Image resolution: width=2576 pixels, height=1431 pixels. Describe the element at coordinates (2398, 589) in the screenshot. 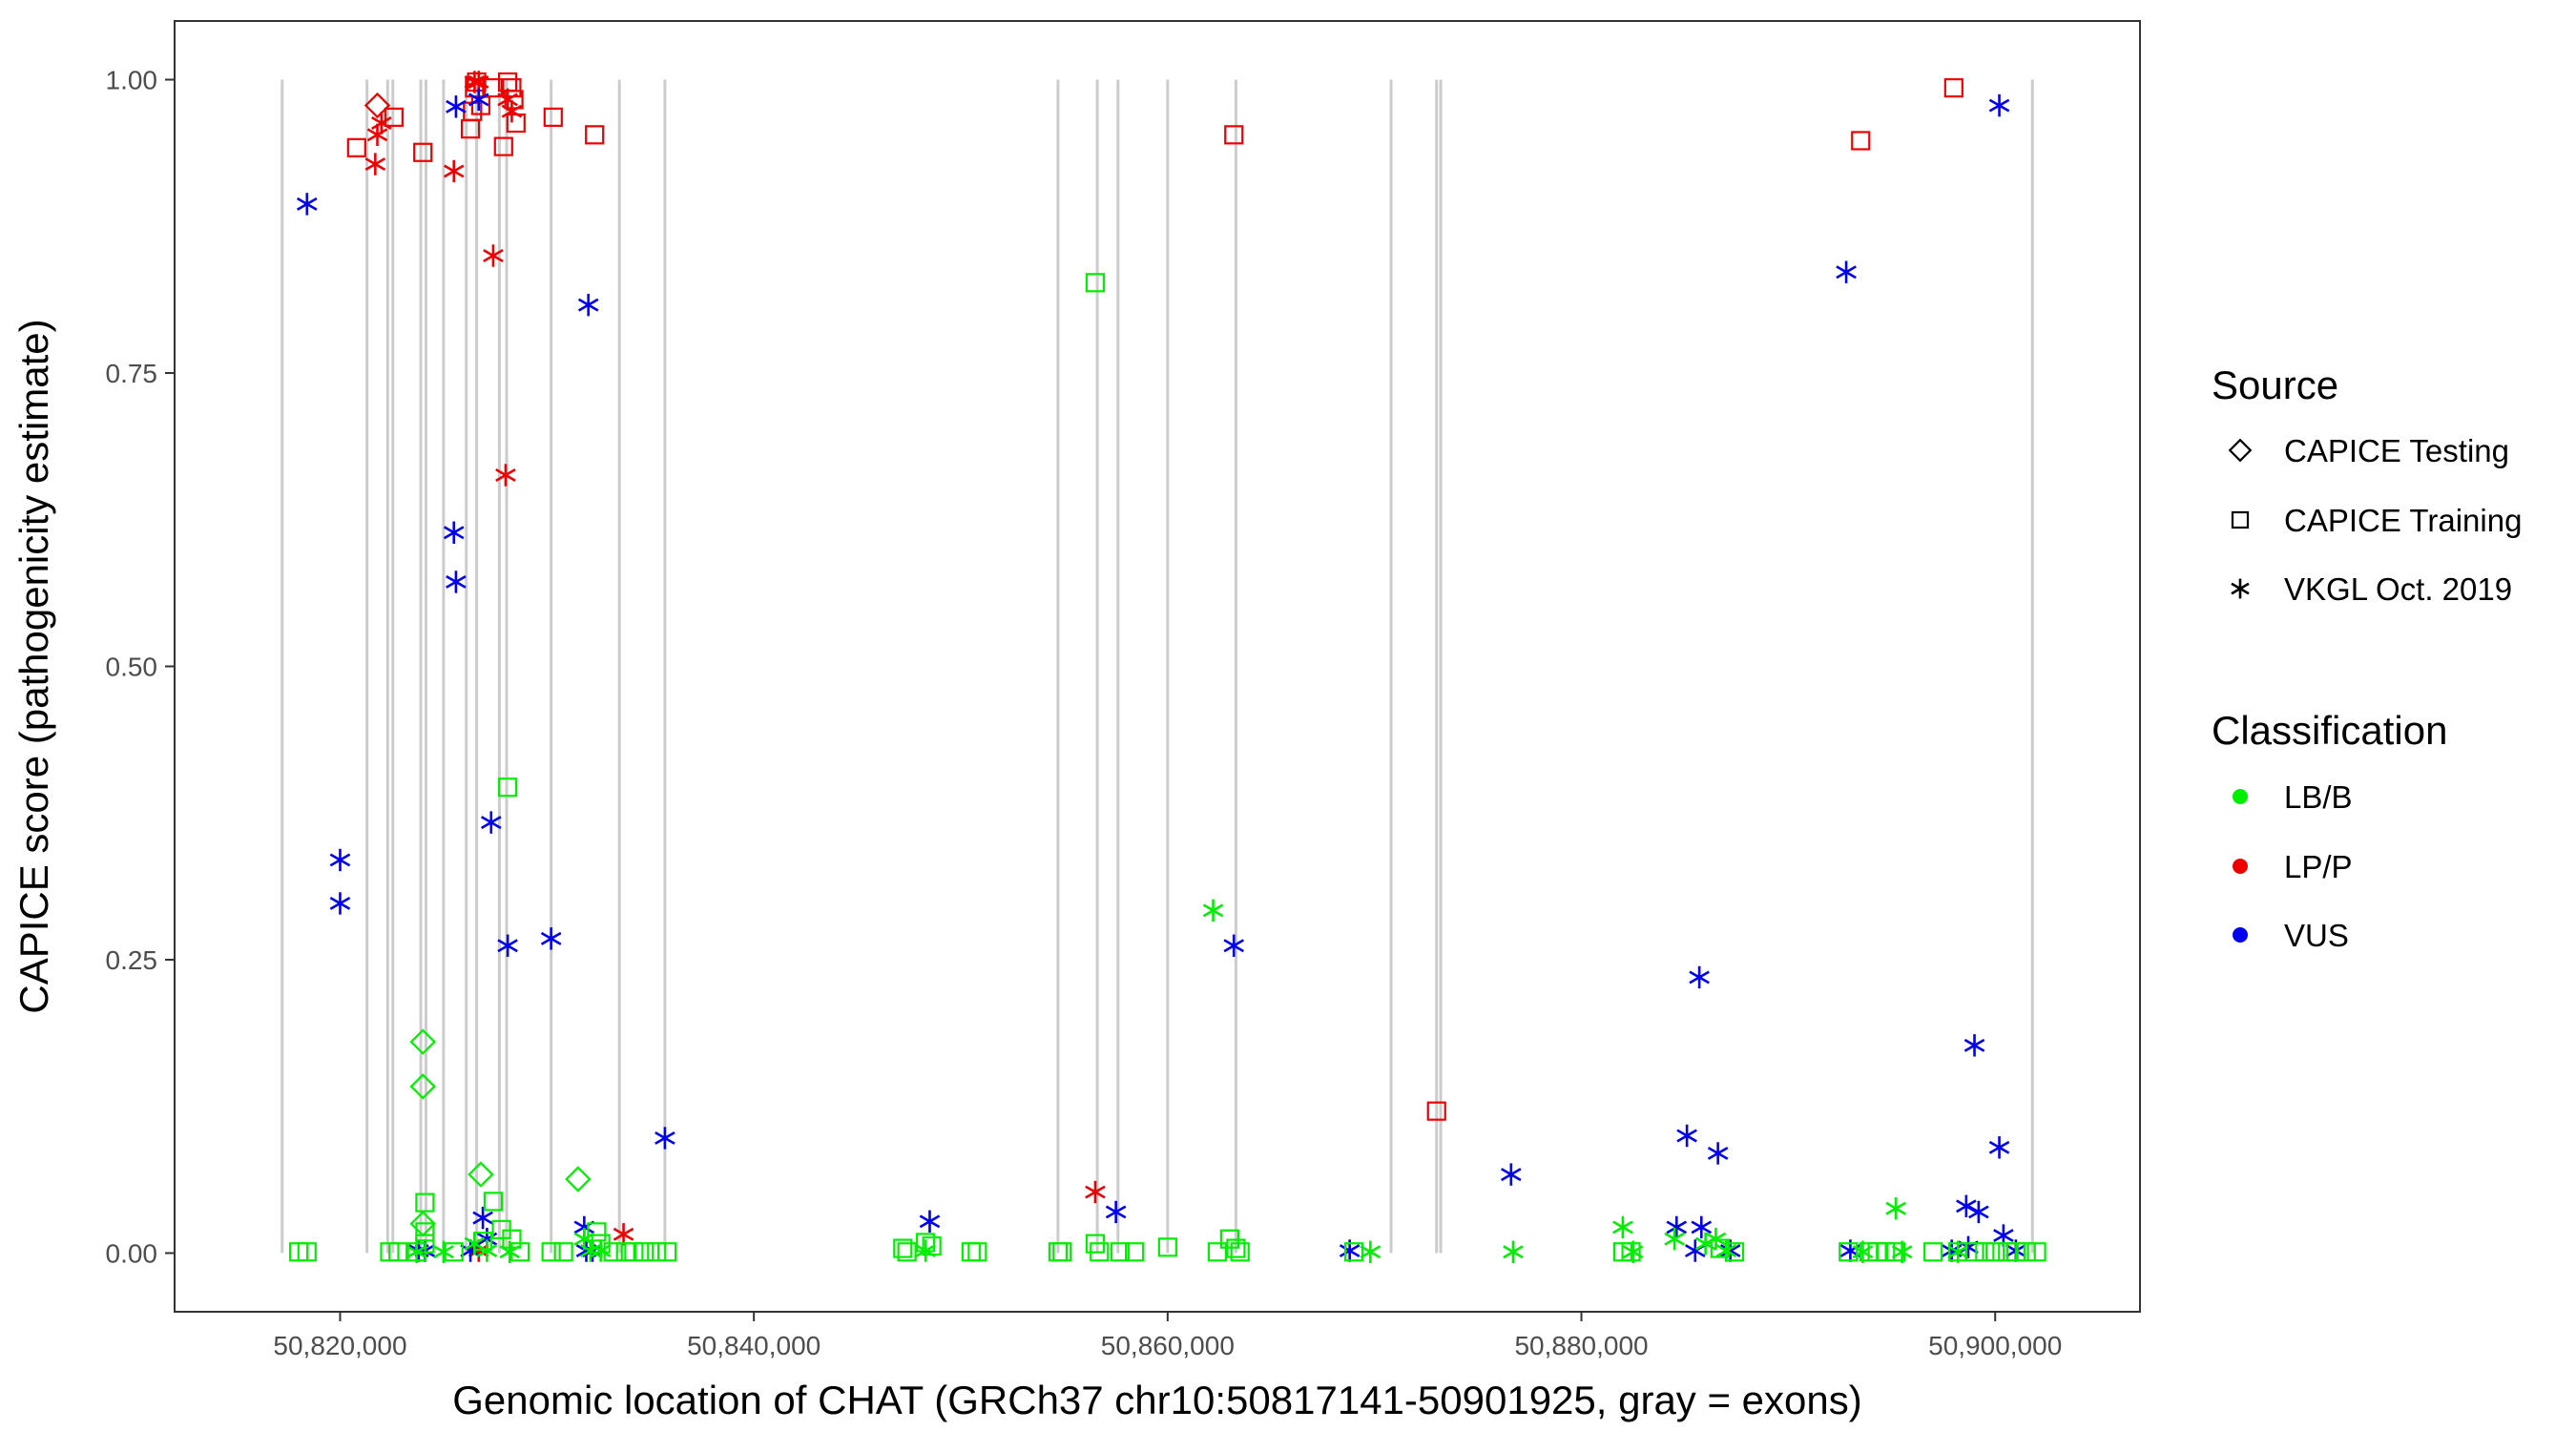

I see `legend-item-vkgl: VKGL Oct. 2019` at that location.